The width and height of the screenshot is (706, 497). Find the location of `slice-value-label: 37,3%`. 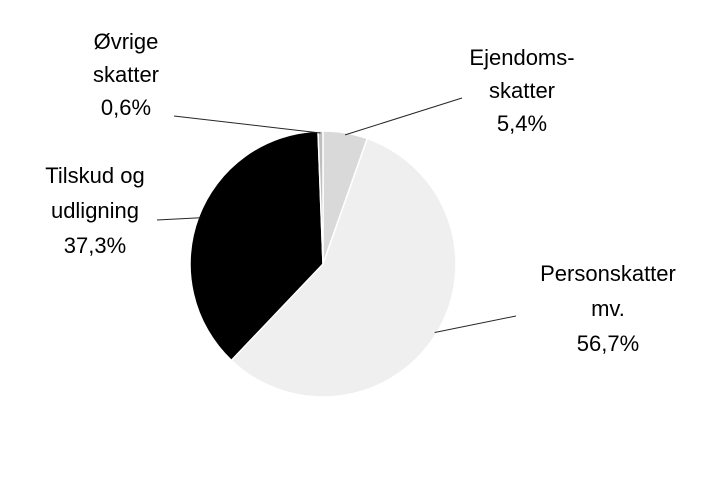

slice-value-label: 37,3% is located at coordinates (95, 245).